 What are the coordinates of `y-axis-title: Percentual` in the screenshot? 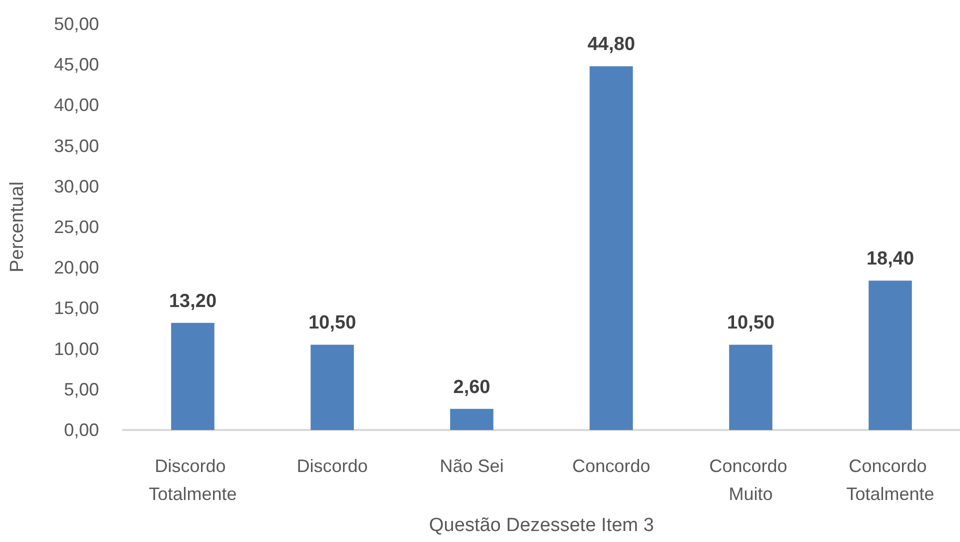 It's located at (17, 227).